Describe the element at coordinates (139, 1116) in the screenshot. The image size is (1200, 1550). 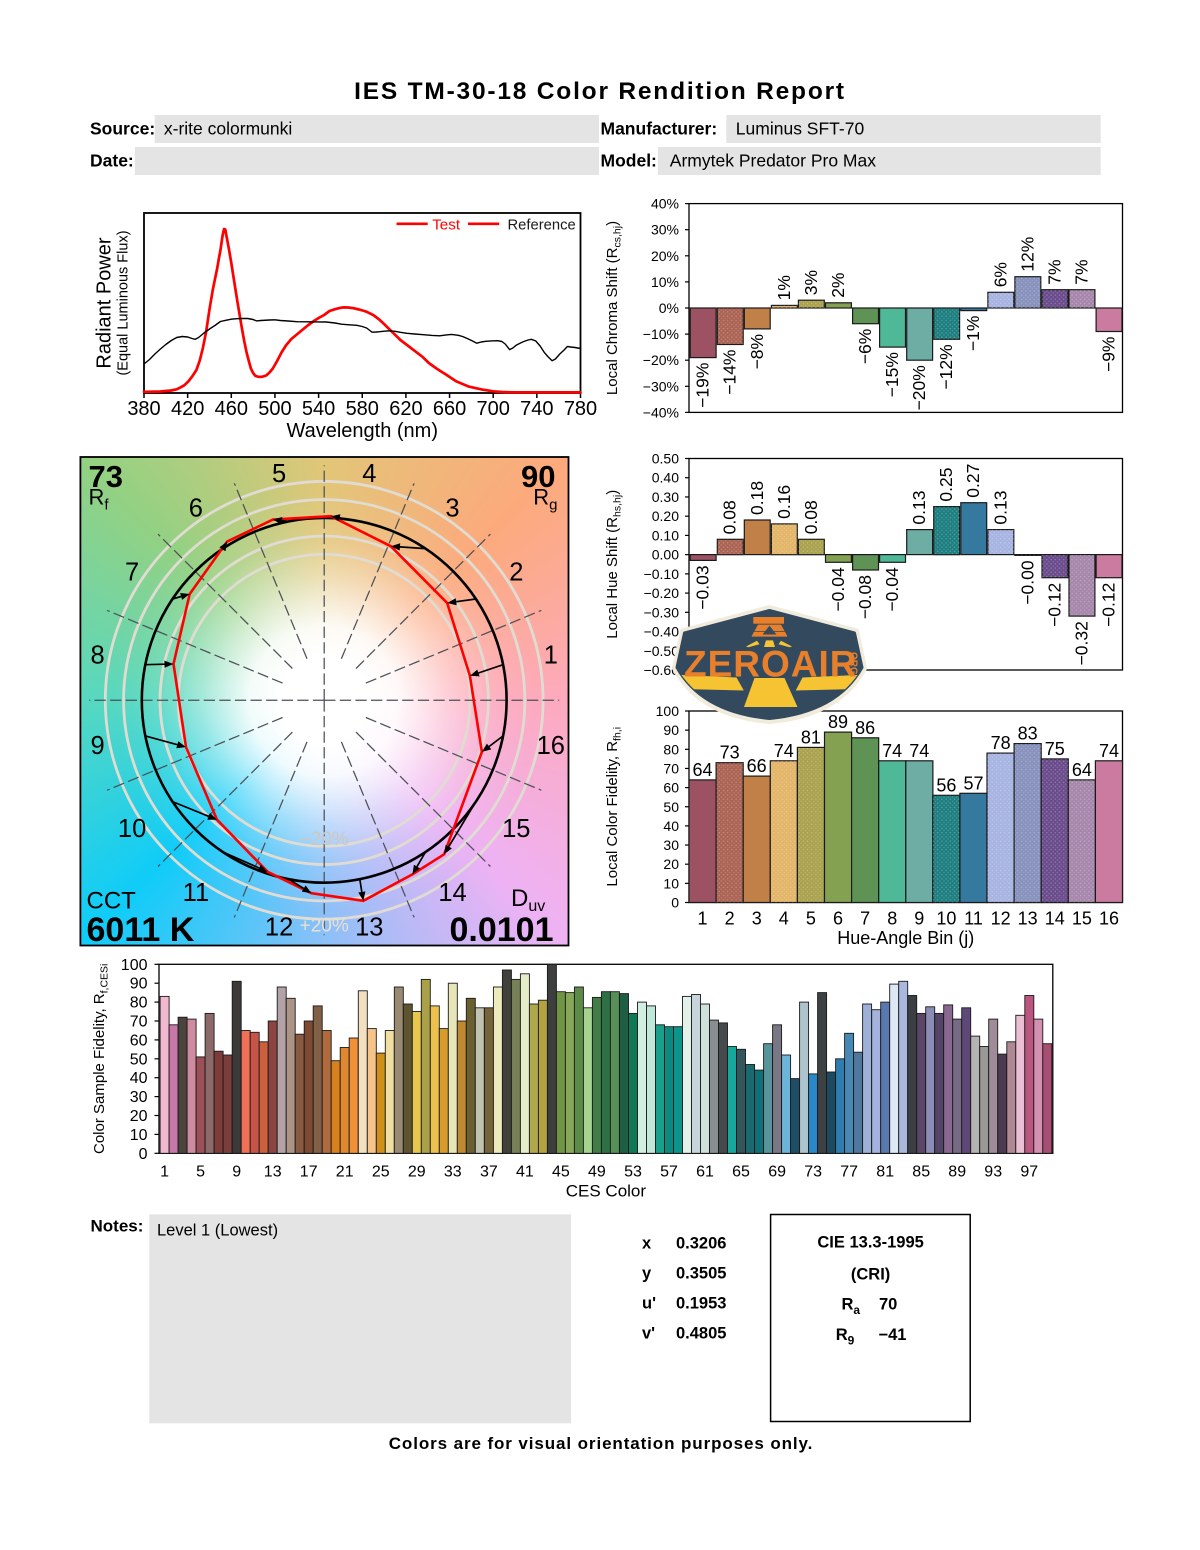
I see `svg-text: 20` at that location.